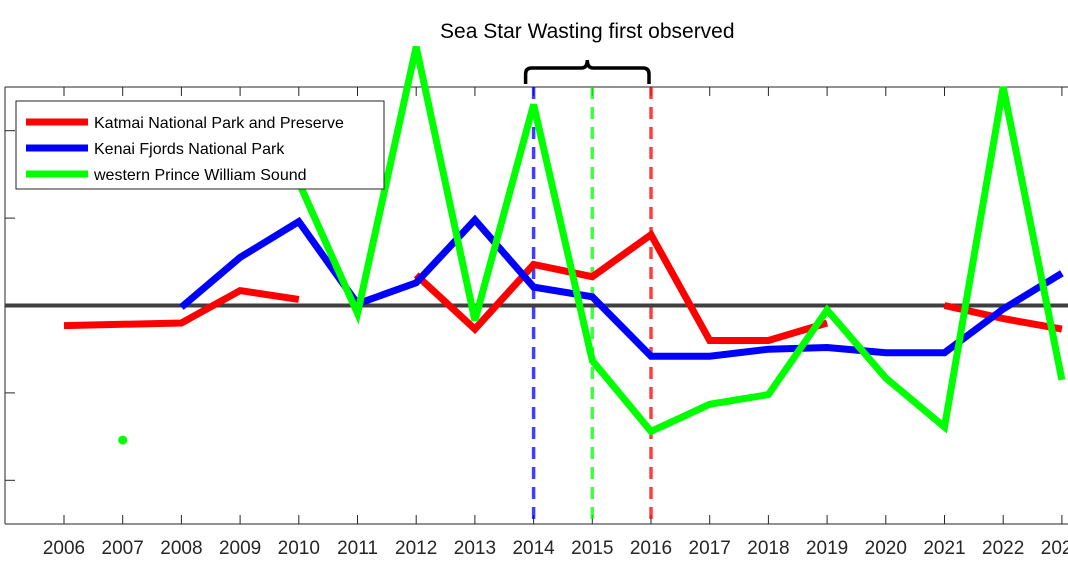 The width and height of the screenshot is (1068, 580). What do you see at coordinates (944, 548) in the screenshot?
I see `x-tick-label: 2021` at bounding box center [944, 548].